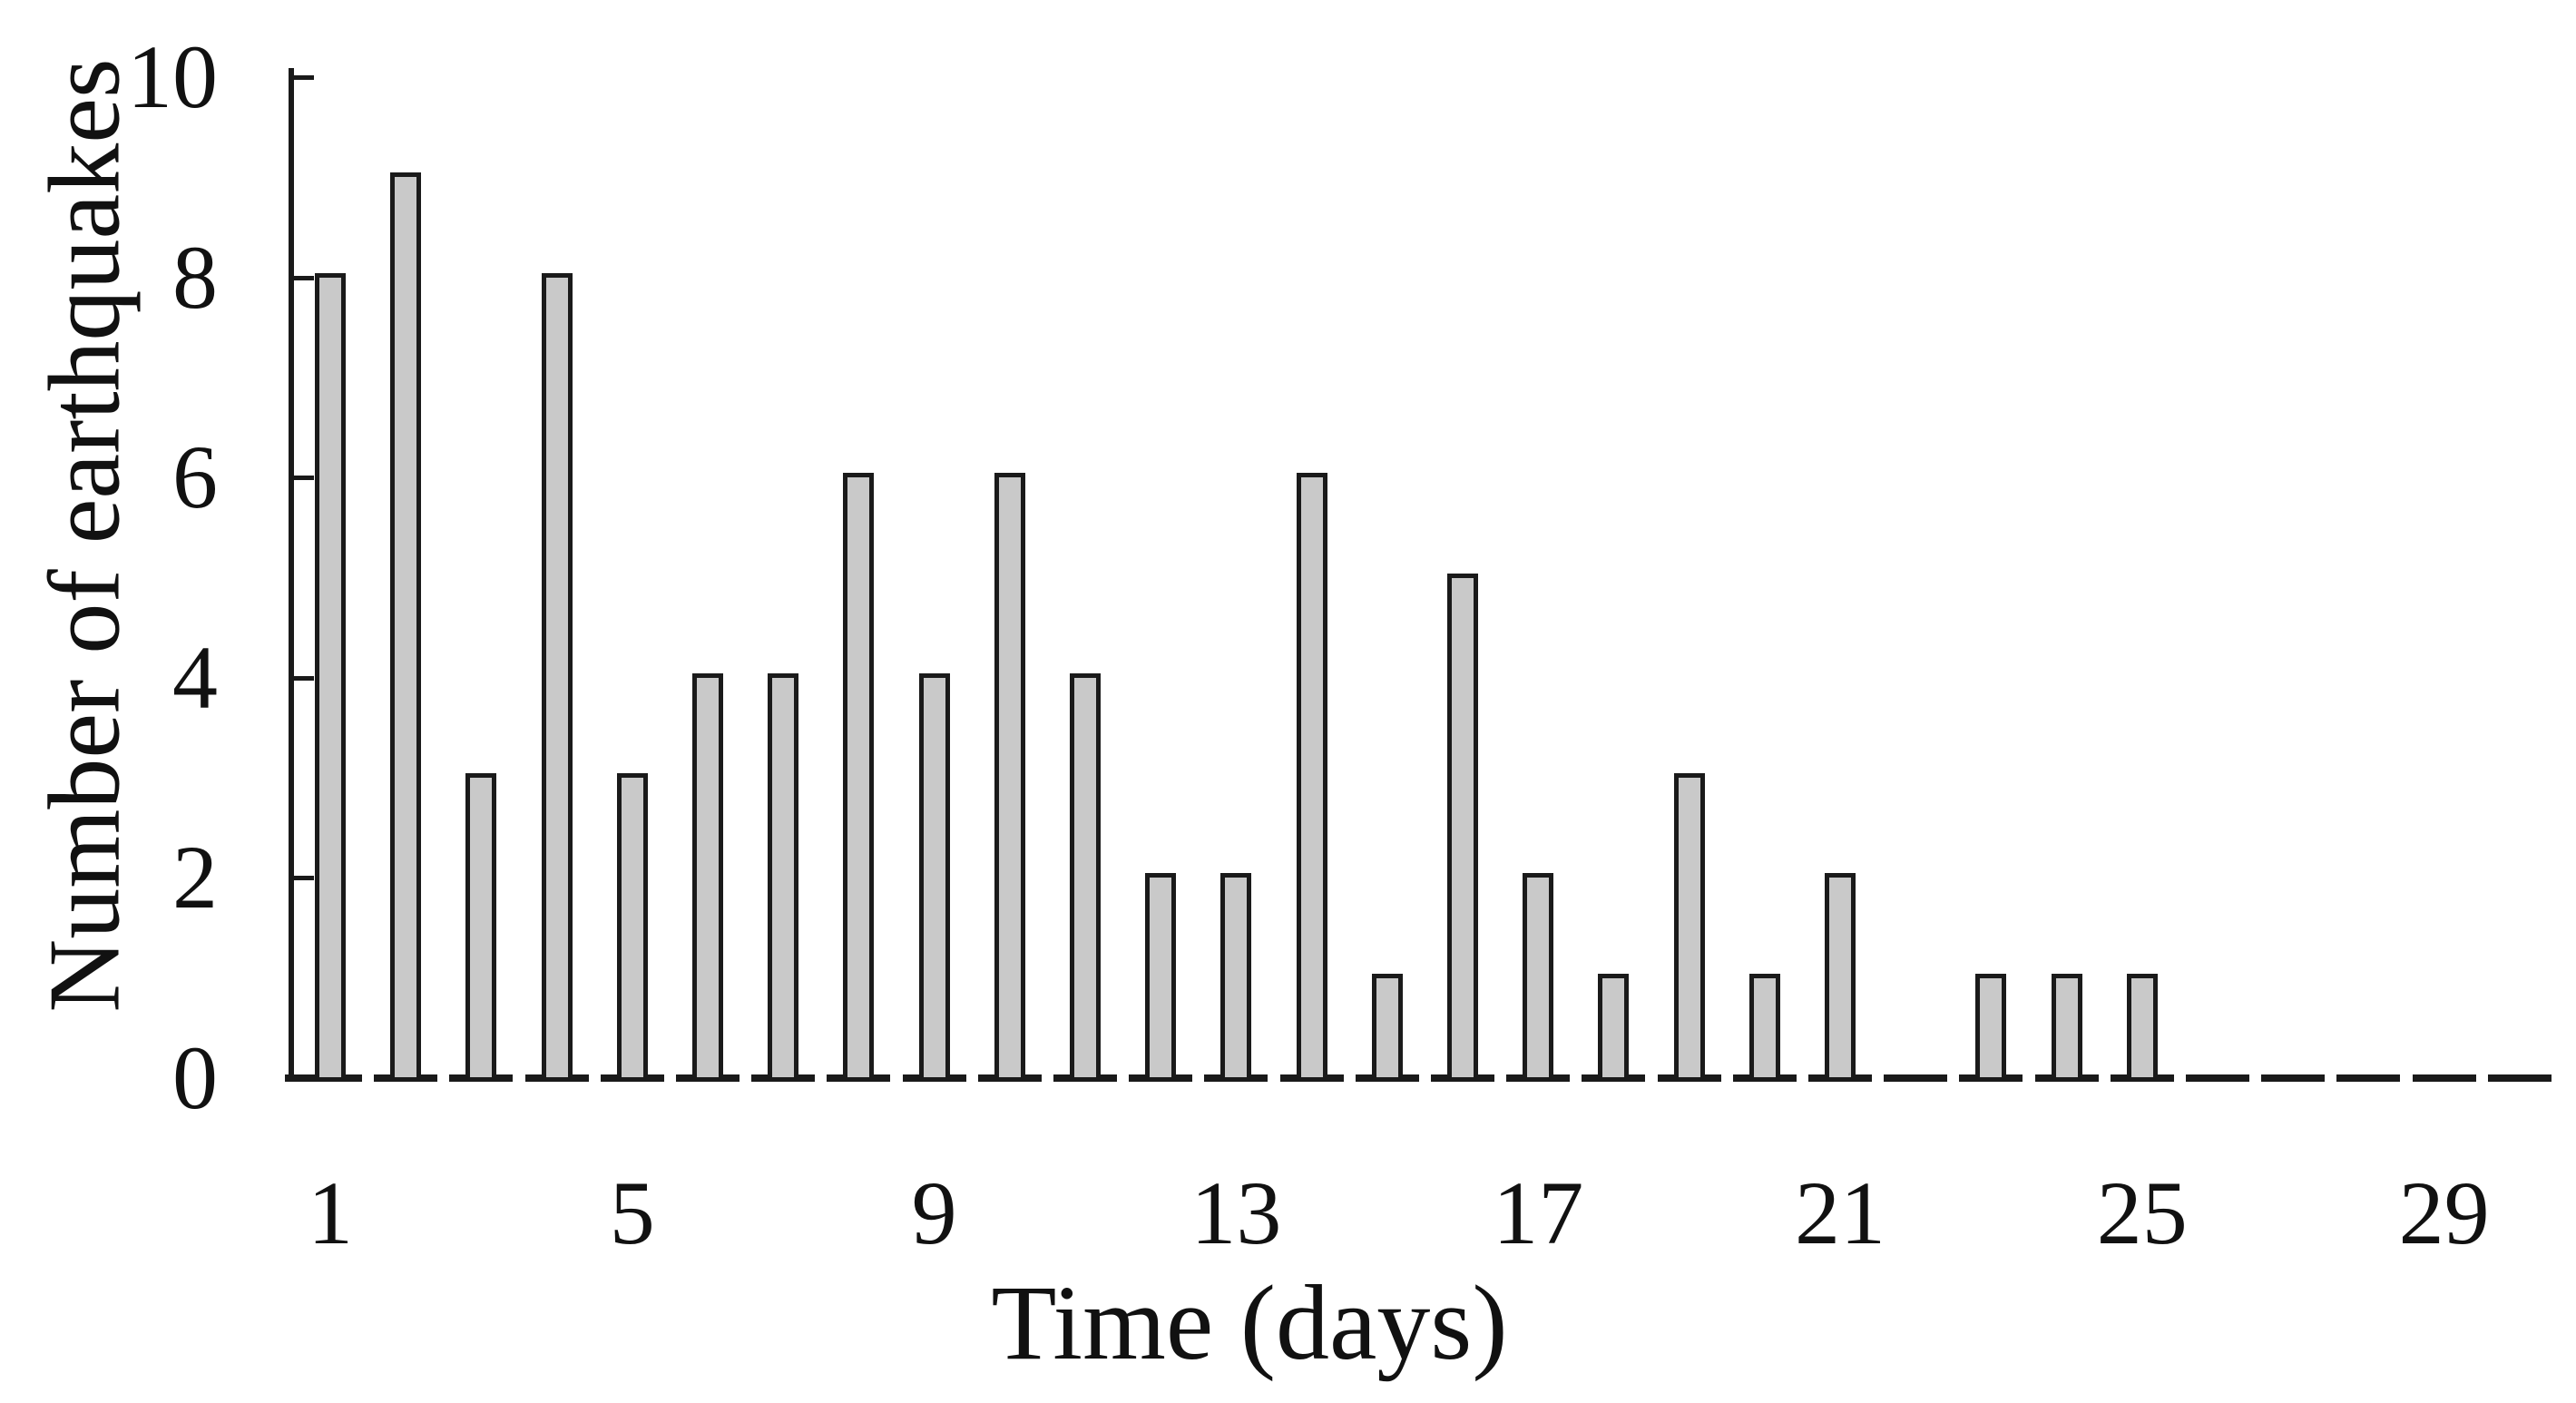 This screenshot has height=1403, width=2576. I want to click on y-tick-label-6: 6, so click(195, 477).